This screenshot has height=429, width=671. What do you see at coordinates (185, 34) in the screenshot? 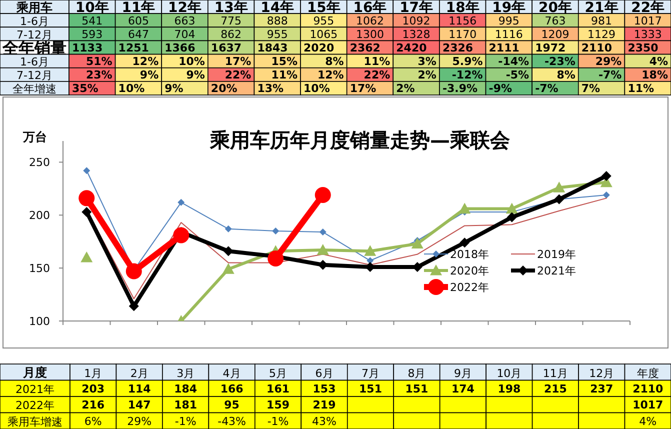
I see `data-label: 704` at bounding box center [185, 34].